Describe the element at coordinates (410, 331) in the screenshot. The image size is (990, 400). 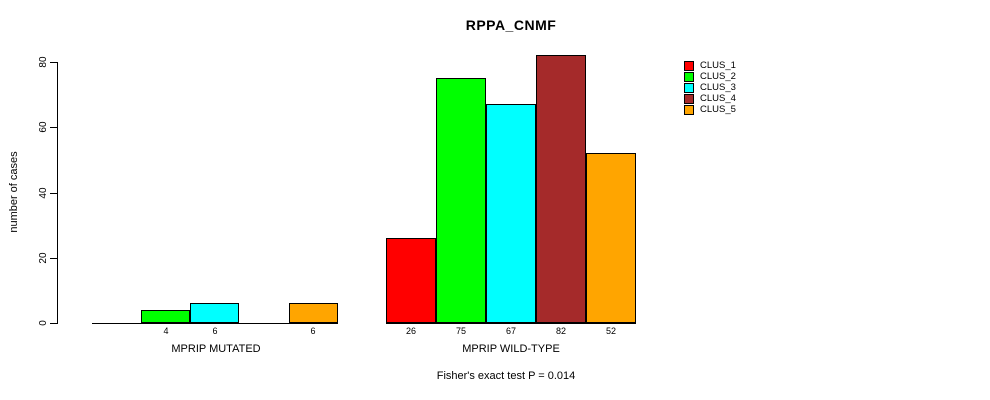
I see `bar-value-label: 26` at that location.